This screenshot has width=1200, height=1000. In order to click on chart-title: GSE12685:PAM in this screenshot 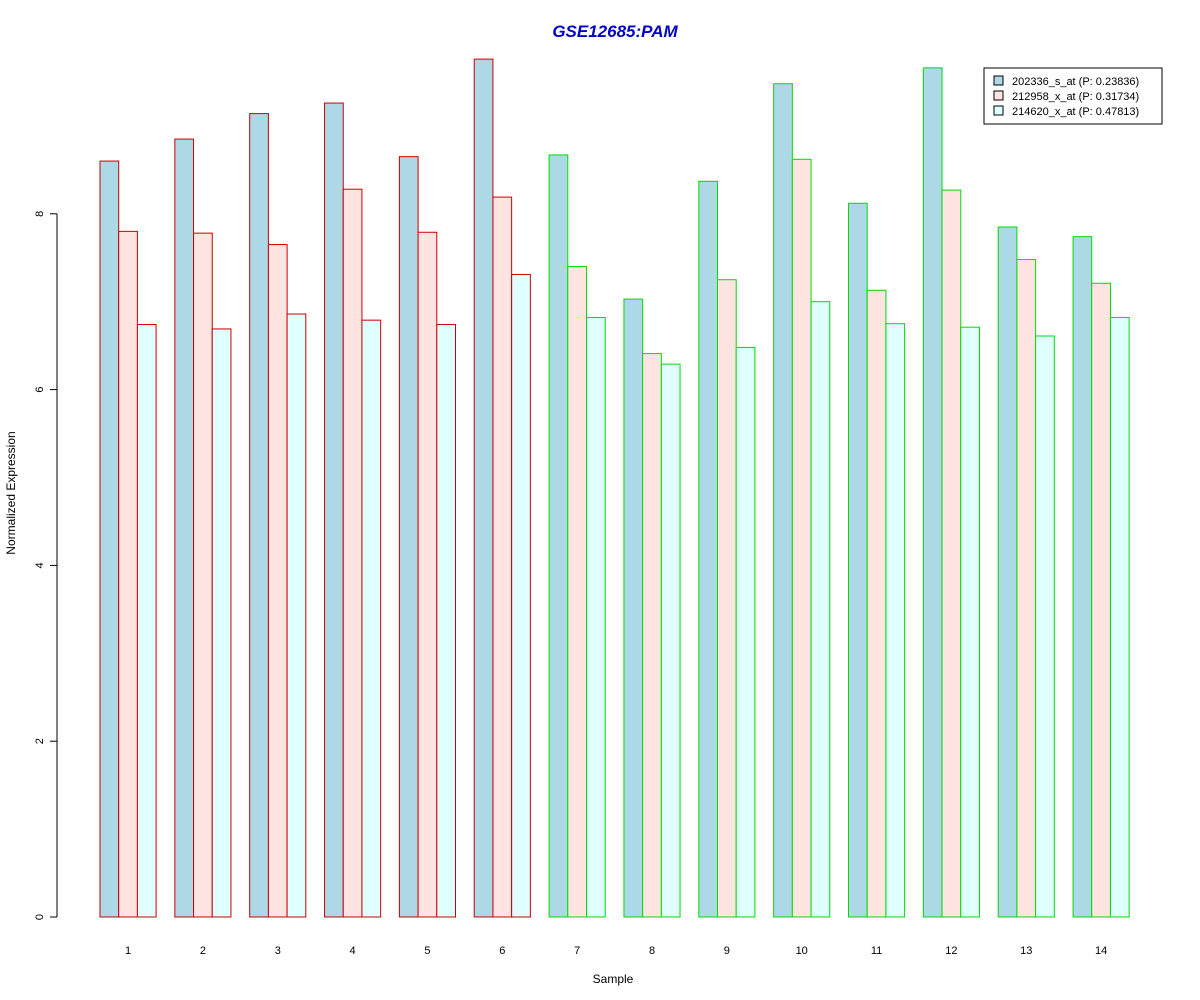, I will do `click(615, 31)`.